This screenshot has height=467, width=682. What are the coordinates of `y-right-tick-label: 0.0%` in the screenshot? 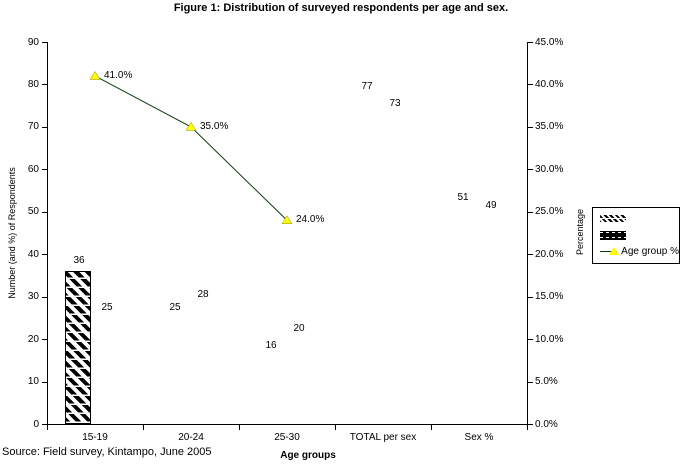 It's located at (546, 424).